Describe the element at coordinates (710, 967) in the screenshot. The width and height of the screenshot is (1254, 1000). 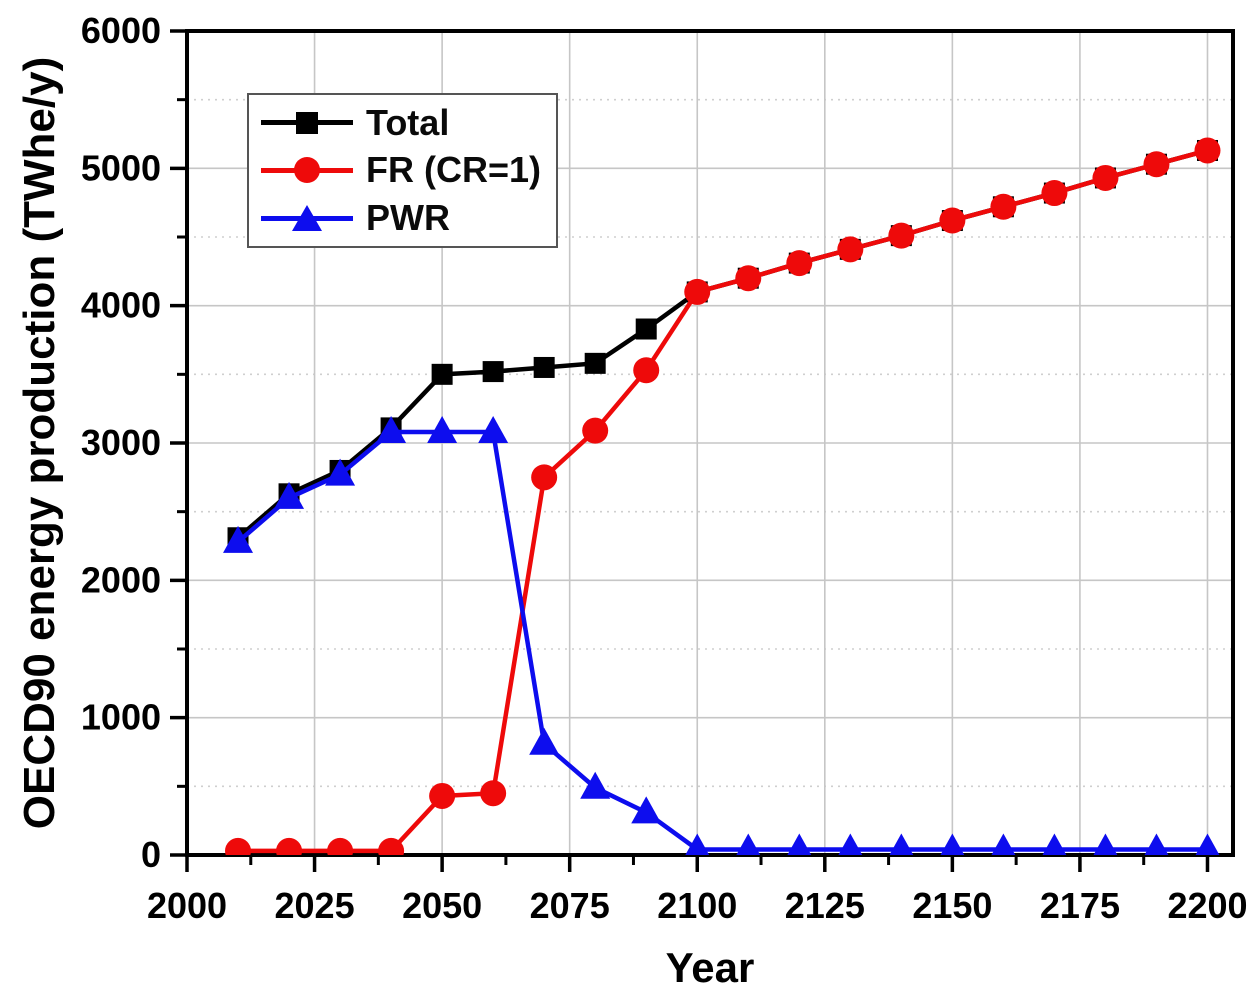
I see `x-axis-title: Year` at that location.